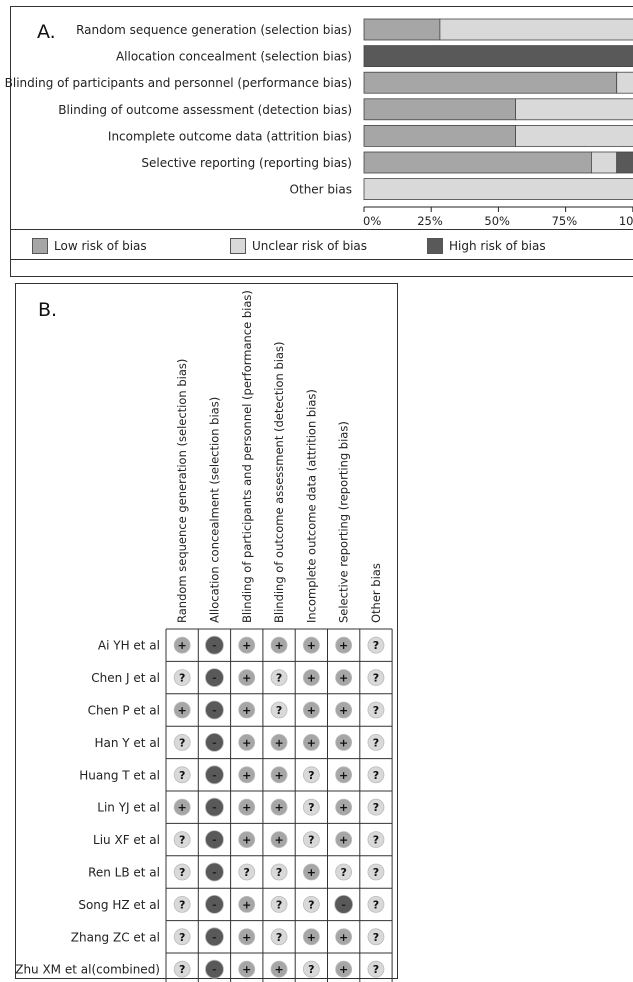 This screenshot has width=633, height=982. Describe the element at coordinates (234, 57) in the screenshot. I see `category-label: Allocation concealment (selection bias)` at that location.